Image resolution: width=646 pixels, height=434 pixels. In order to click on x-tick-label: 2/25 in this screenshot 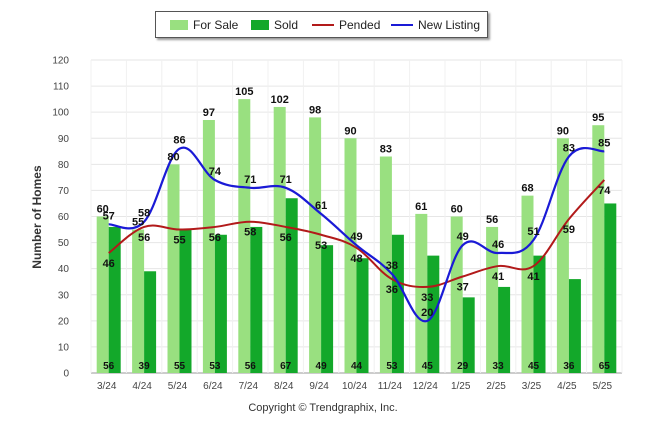, I will do `click(496, 386)`.